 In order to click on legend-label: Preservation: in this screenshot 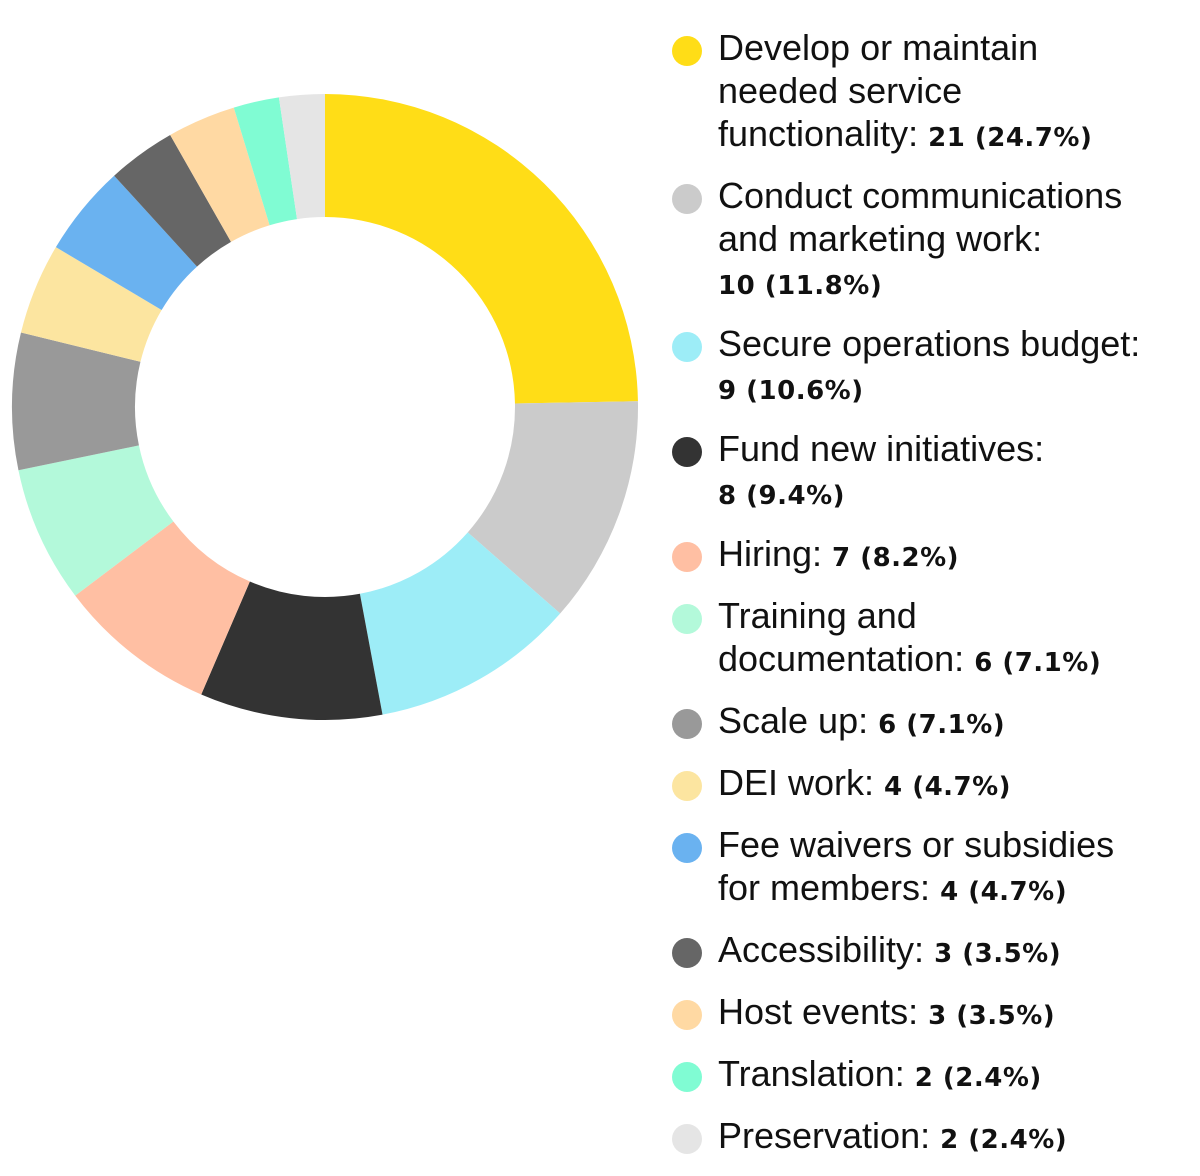, I will do `click(824, 1135)`.